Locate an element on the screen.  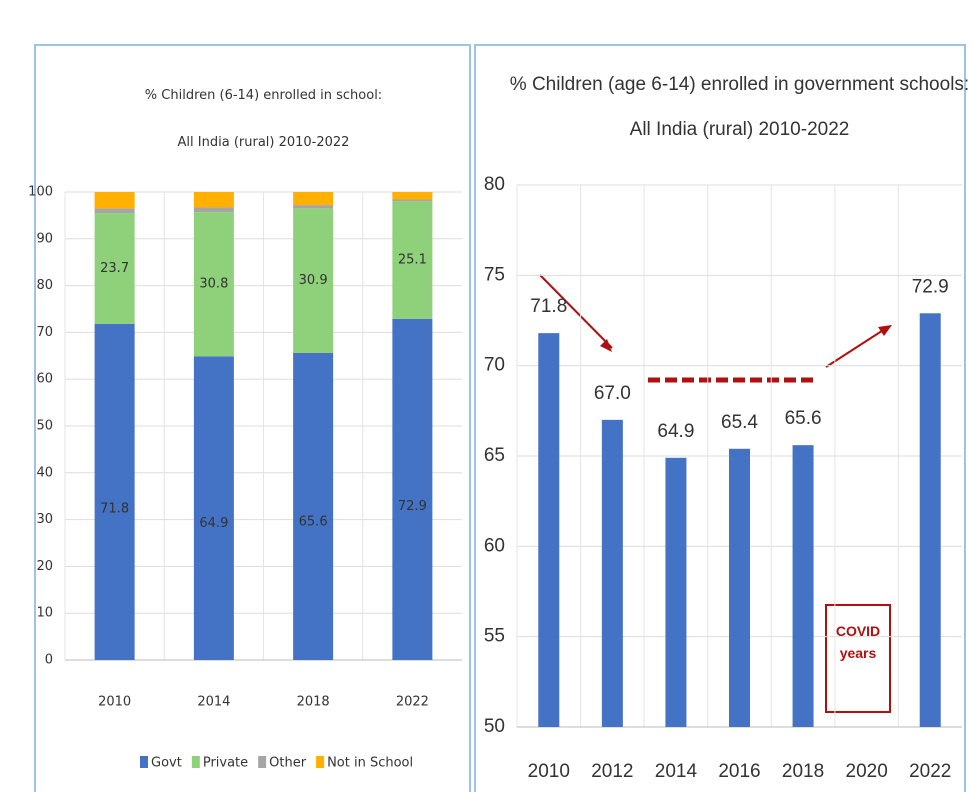
data-label: 23.7 is located at coordinates (114, 268).